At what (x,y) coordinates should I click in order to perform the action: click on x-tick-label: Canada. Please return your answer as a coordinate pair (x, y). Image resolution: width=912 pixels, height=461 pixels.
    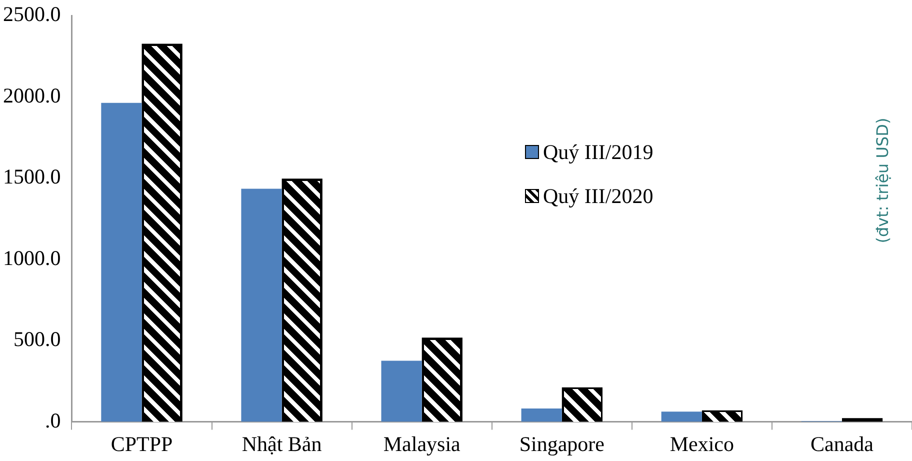
    Looking at the image, I should click on (842, 444).